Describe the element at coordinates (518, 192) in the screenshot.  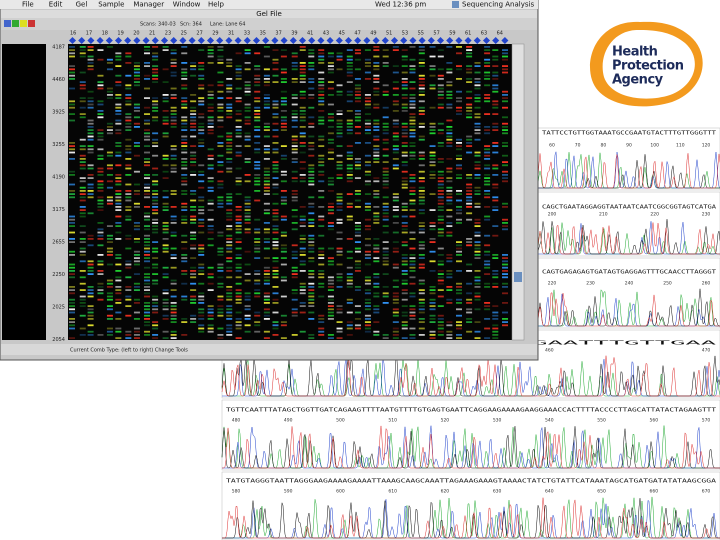
I see `scrollbar` at that location.